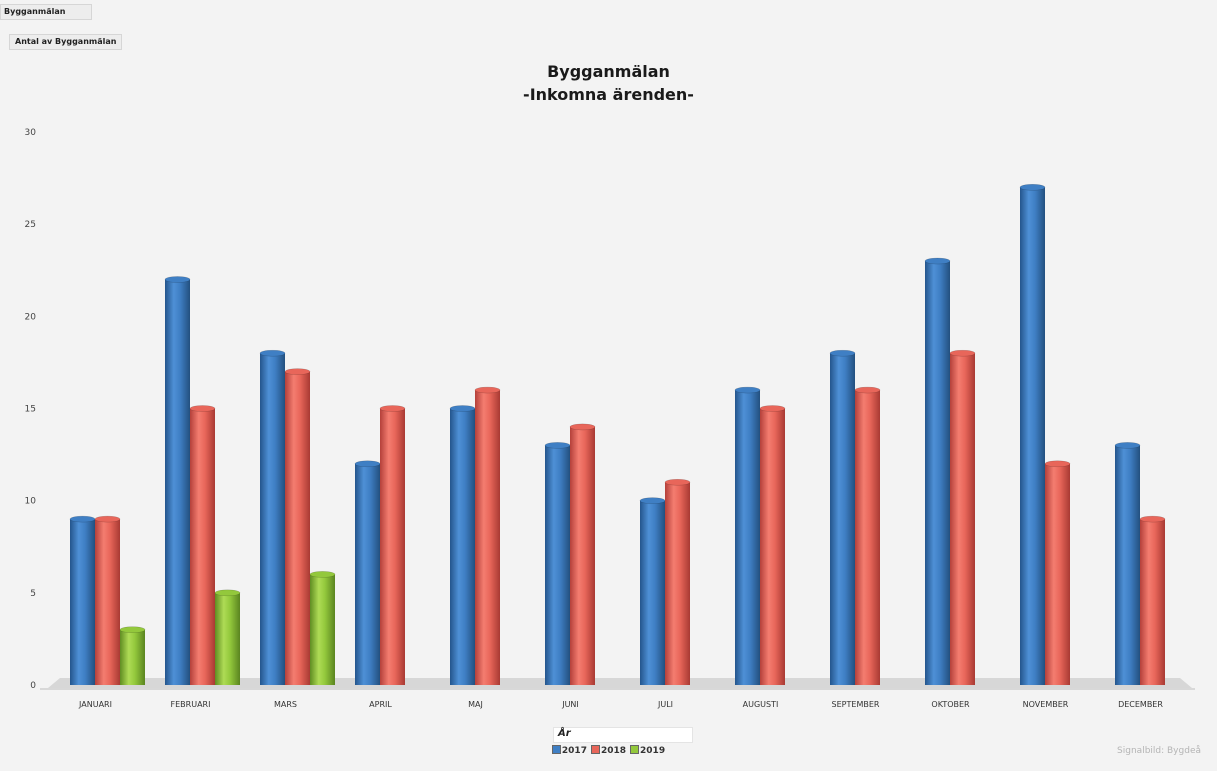  What do you see at coordinates (1159, 751) in the screenshot?
I see `footer-note: Signalbild: Bygdeå` at bounding box center [1159, 751].